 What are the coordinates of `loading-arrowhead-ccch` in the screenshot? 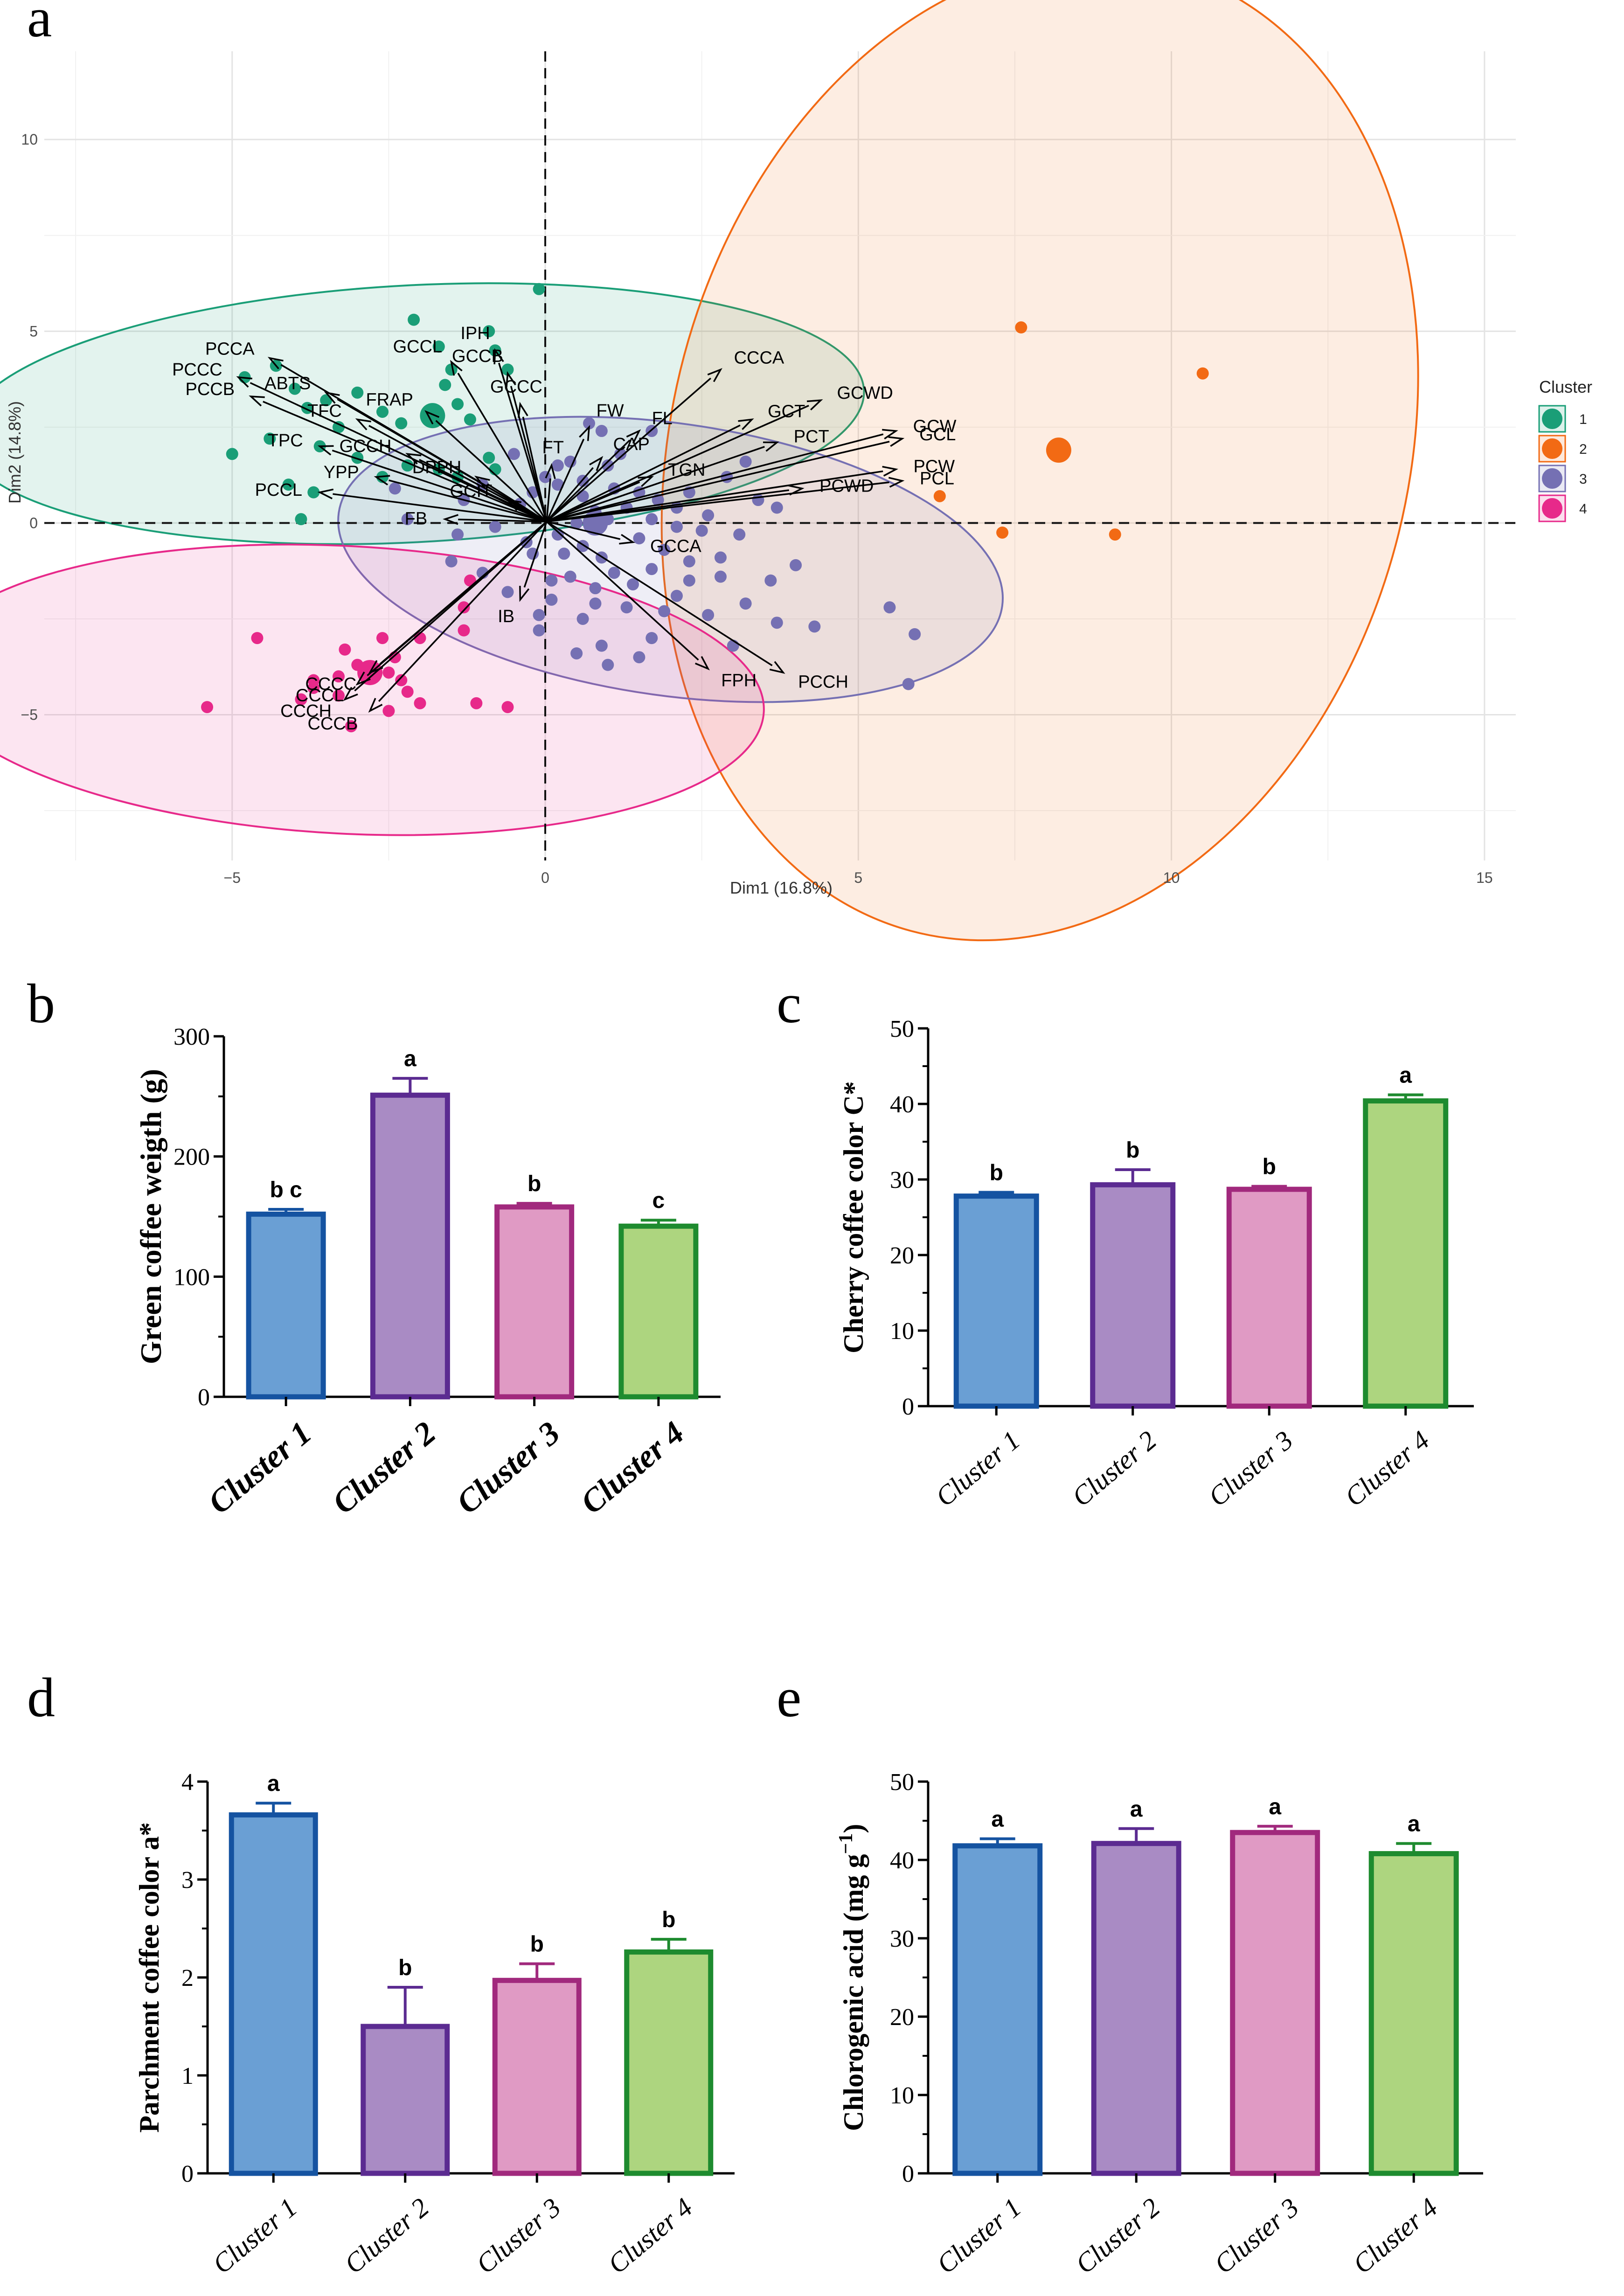 It's located at (350, 694).